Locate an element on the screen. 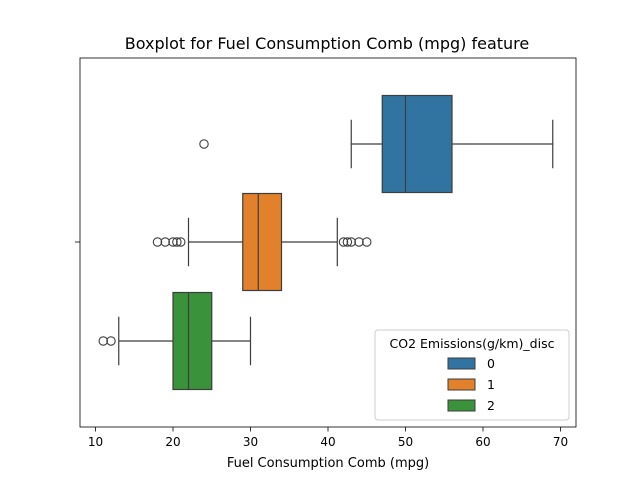 This screenshot has height=480, width=640. legend-title: CO2 Emissions(g/km)_disc is located at coordinates (472, 343).